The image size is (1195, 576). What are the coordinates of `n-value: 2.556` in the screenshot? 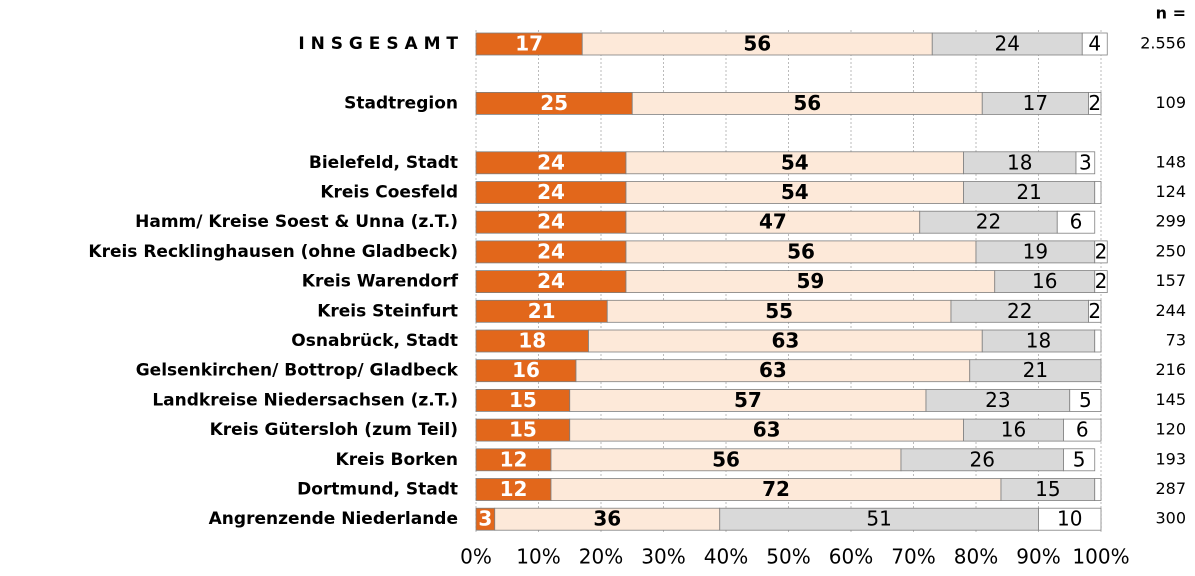 It's located at (1163, 43).